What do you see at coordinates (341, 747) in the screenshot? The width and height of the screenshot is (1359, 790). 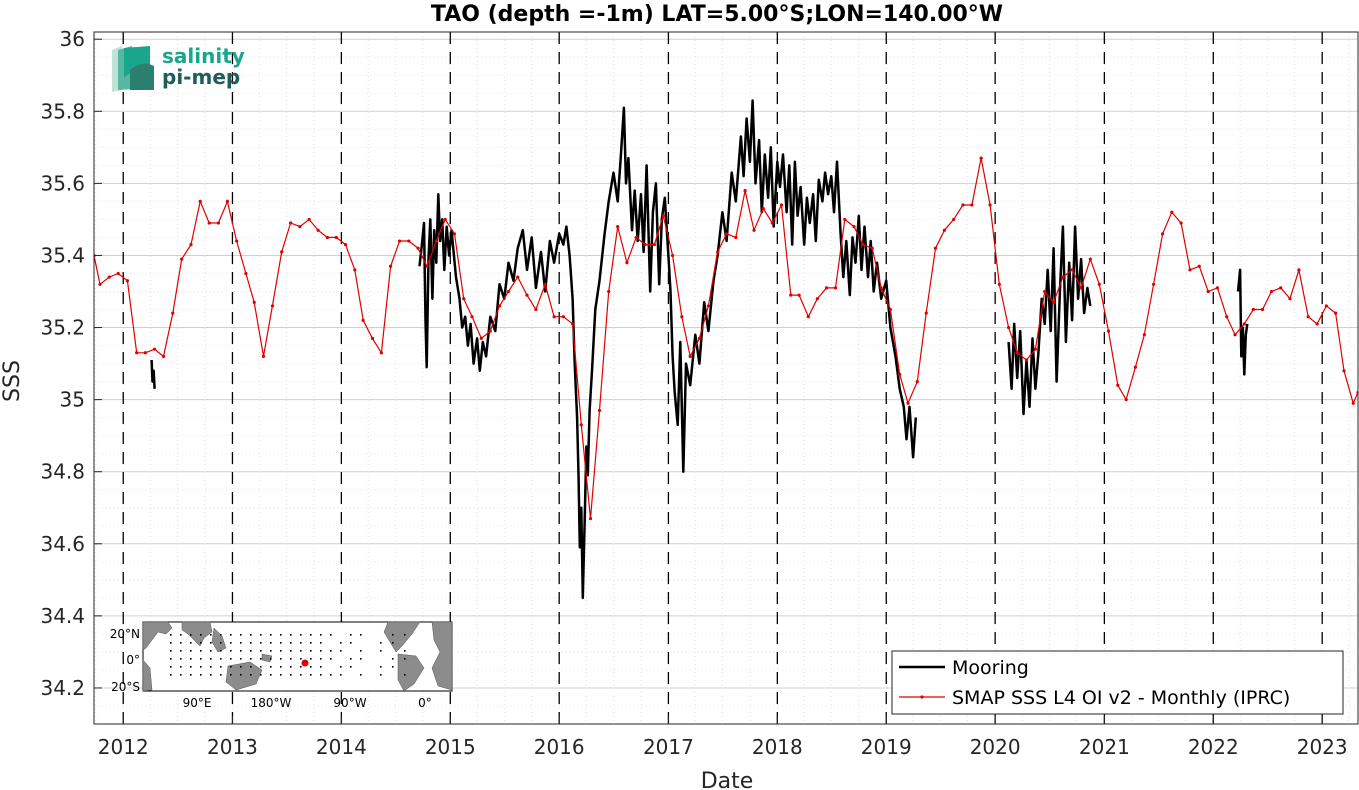 I see `x-tick-label: 2014` at bounding box center [341, 747].